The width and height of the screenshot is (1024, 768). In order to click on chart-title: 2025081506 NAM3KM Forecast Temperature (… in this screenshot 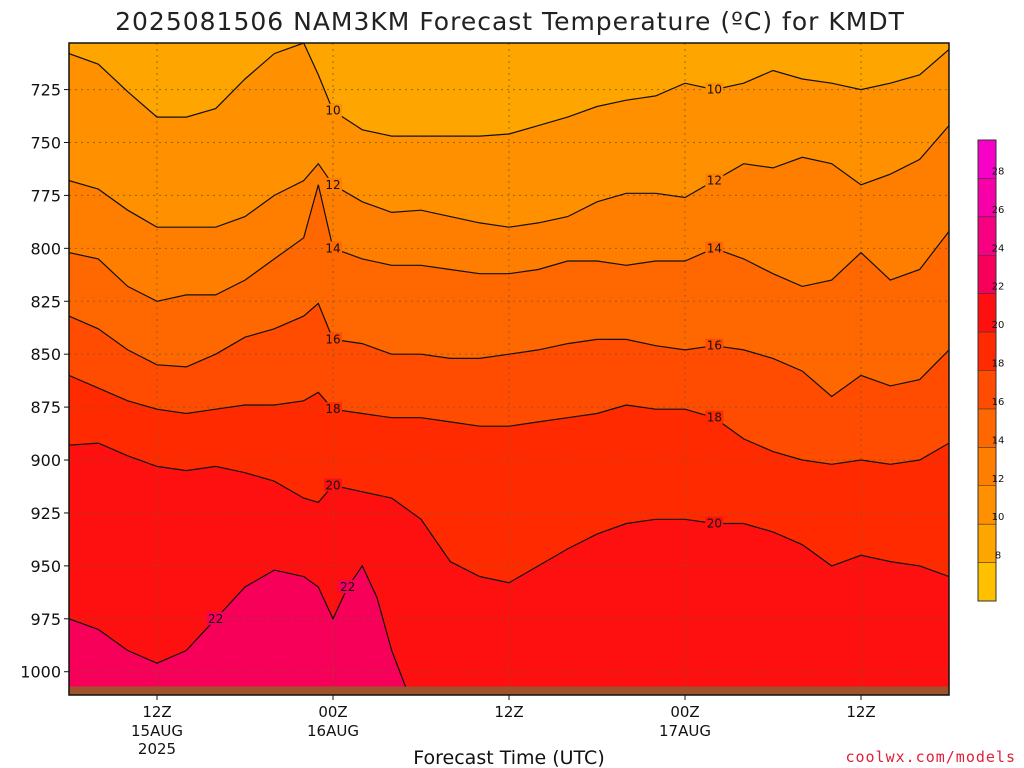, I will do `click(510, 21)`.